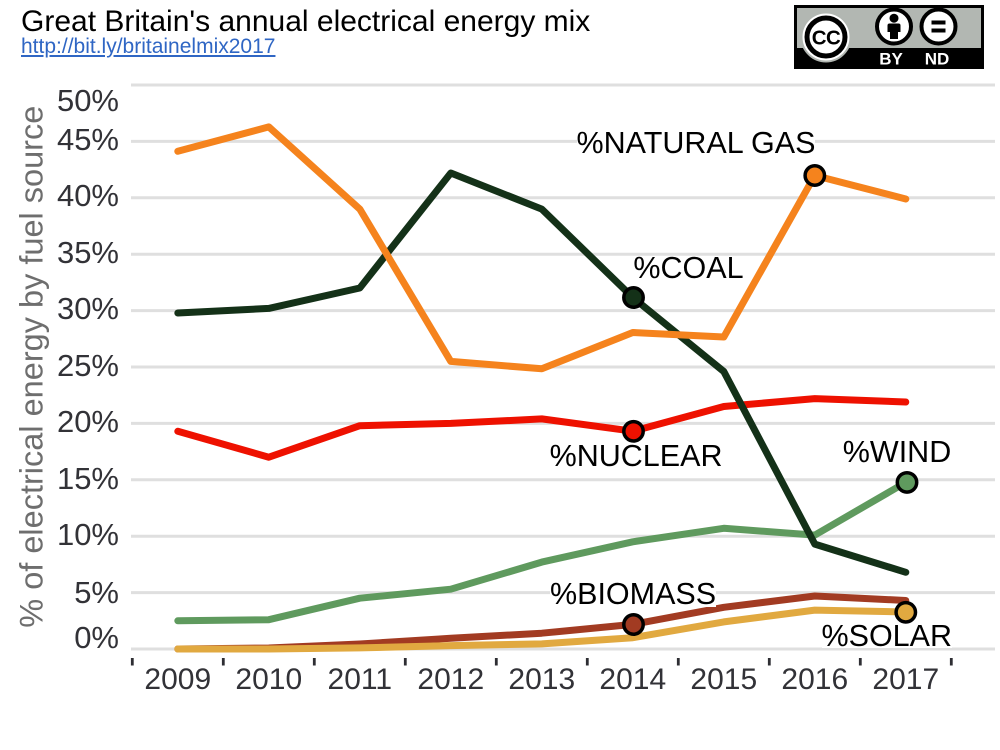  What do you see at coordinates (937, 59) in the screenshot?
I see `svg-text: ND` at bounding box center [937, 59].